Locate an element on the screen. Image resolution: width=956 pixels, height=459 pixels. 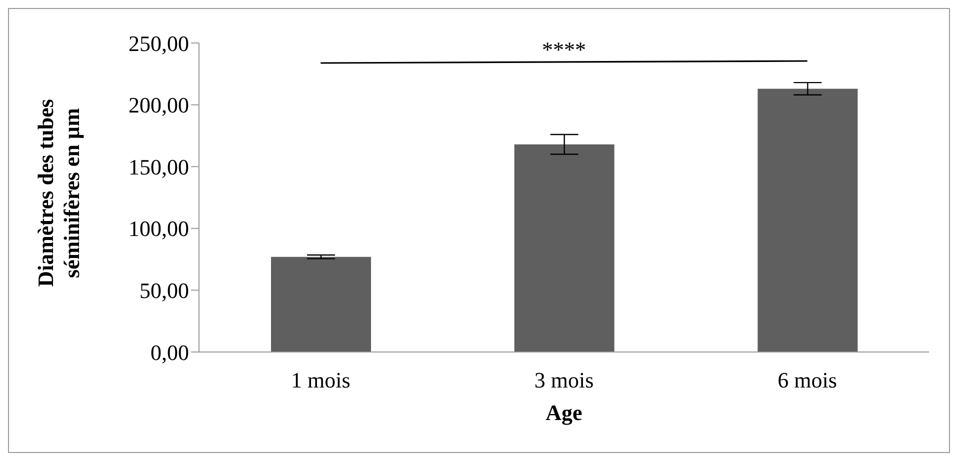
y-tick-label: 150,00 is located at coordinates (158, 167).